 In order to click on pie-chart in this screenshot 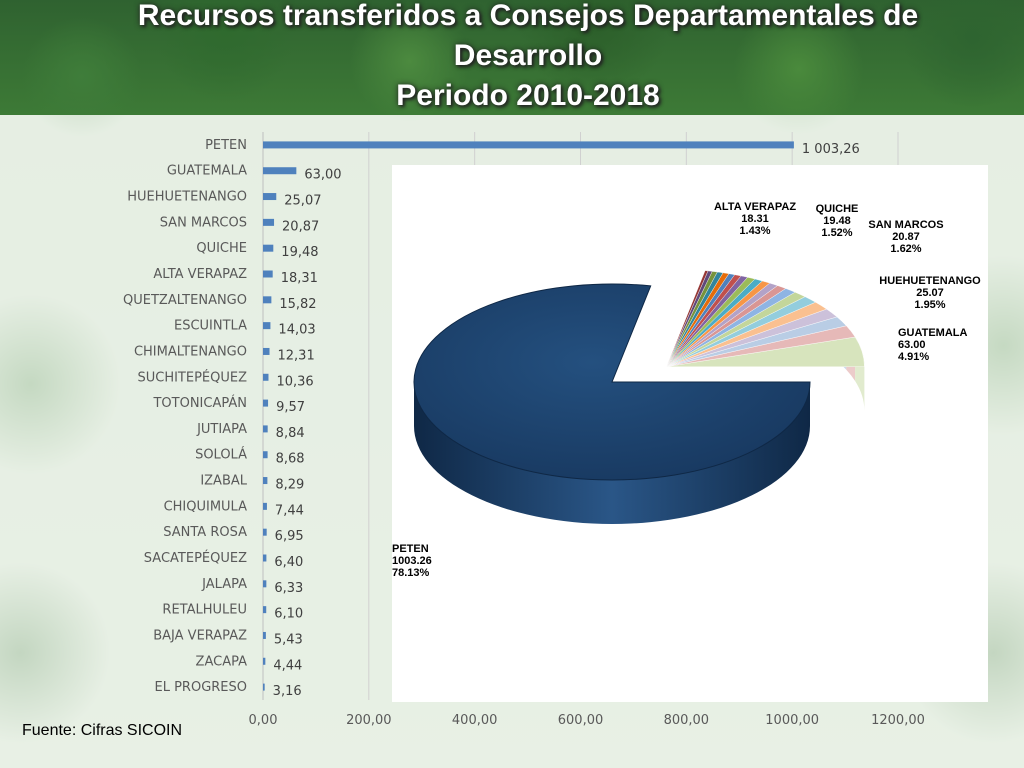, I will do `click(639, 397)`.